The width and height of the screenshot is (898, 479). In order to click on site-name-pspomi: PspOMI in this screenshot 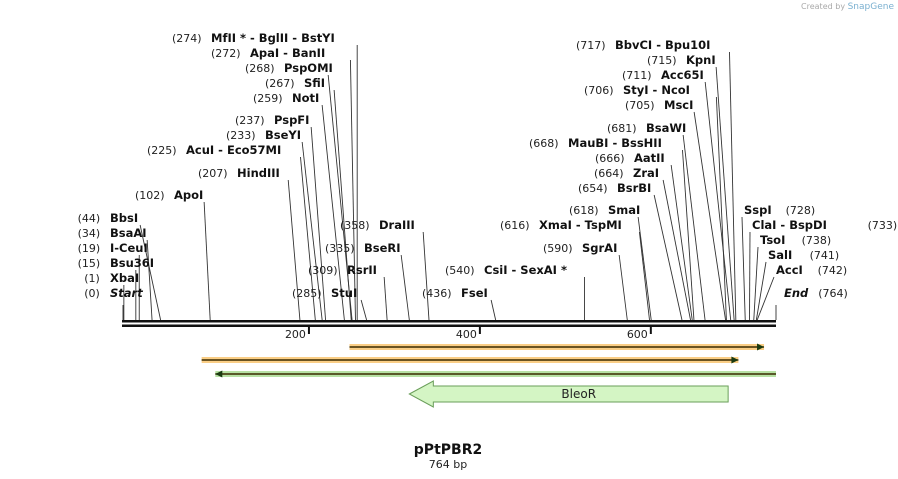, I will do `click(308, 68)`.